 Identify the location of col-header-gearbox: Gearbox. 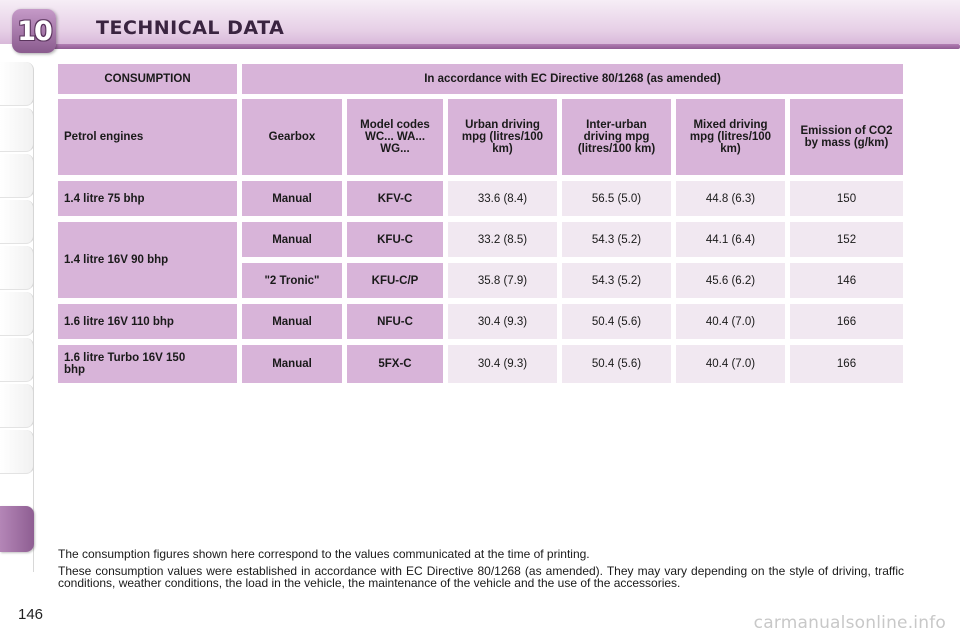
(292, 137).